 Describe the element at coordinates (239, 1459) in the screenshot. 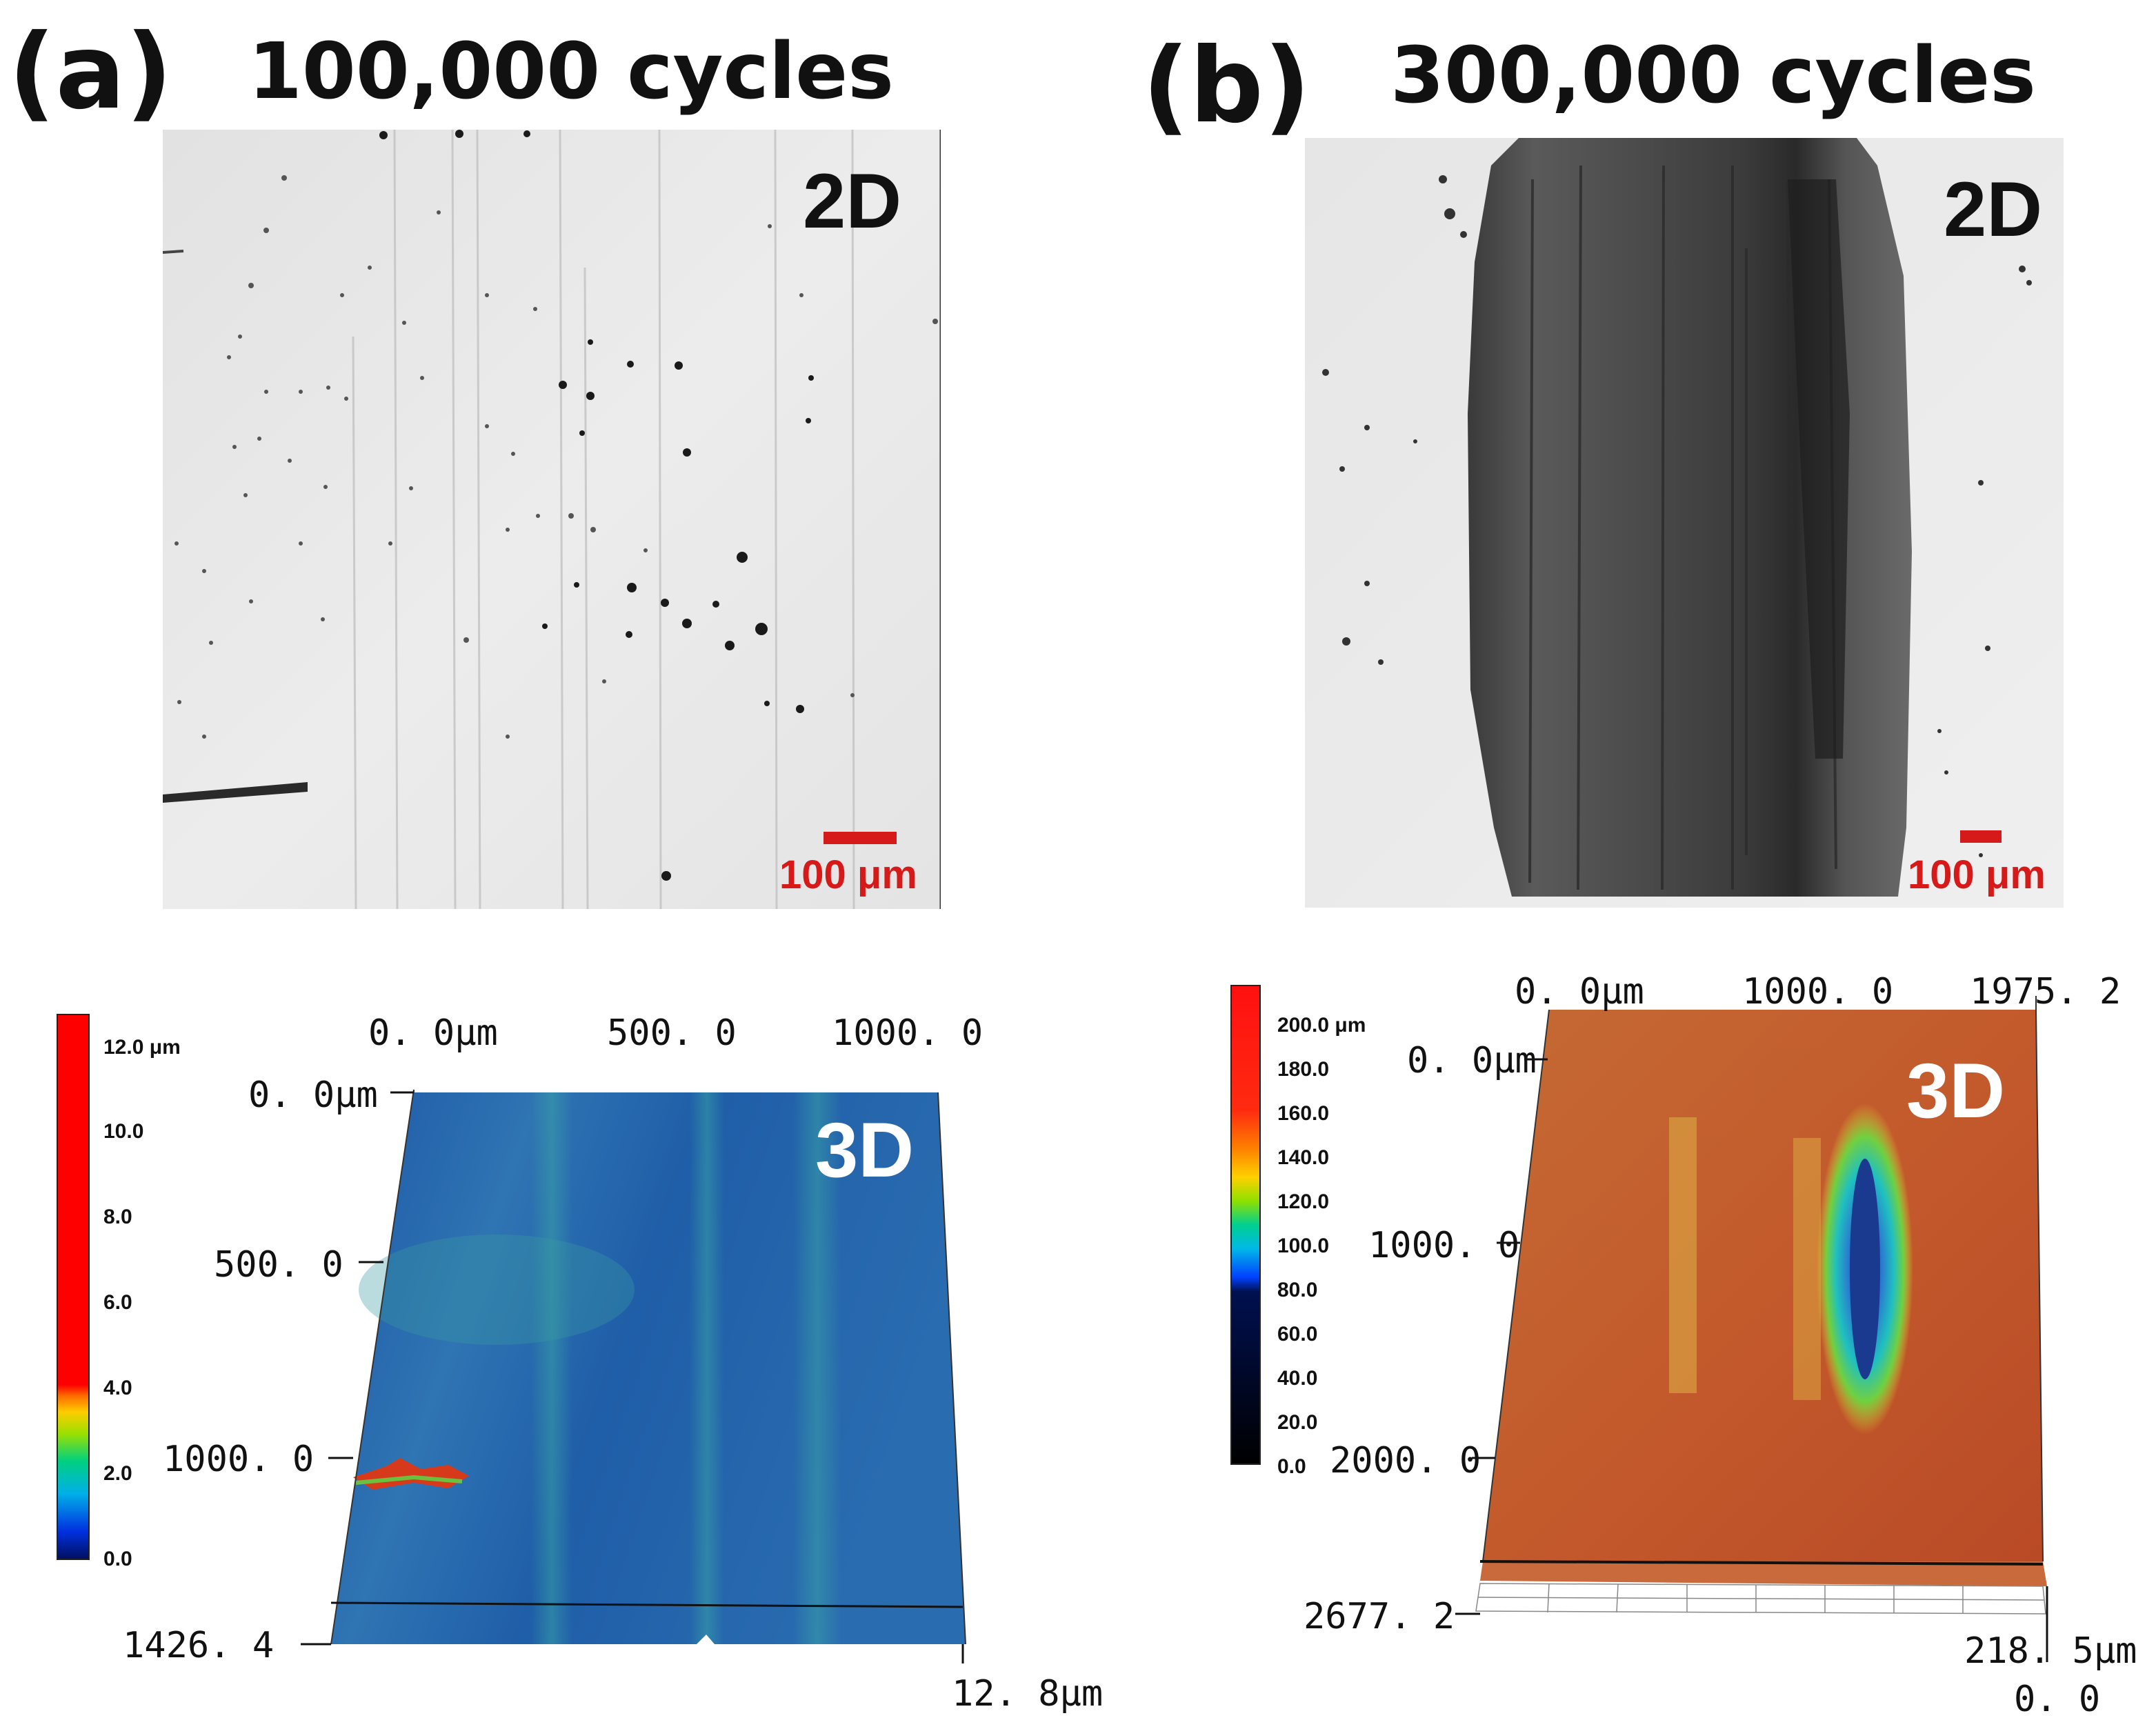

I see `panel-a-y-tick-2: 1000. 0` at that location.